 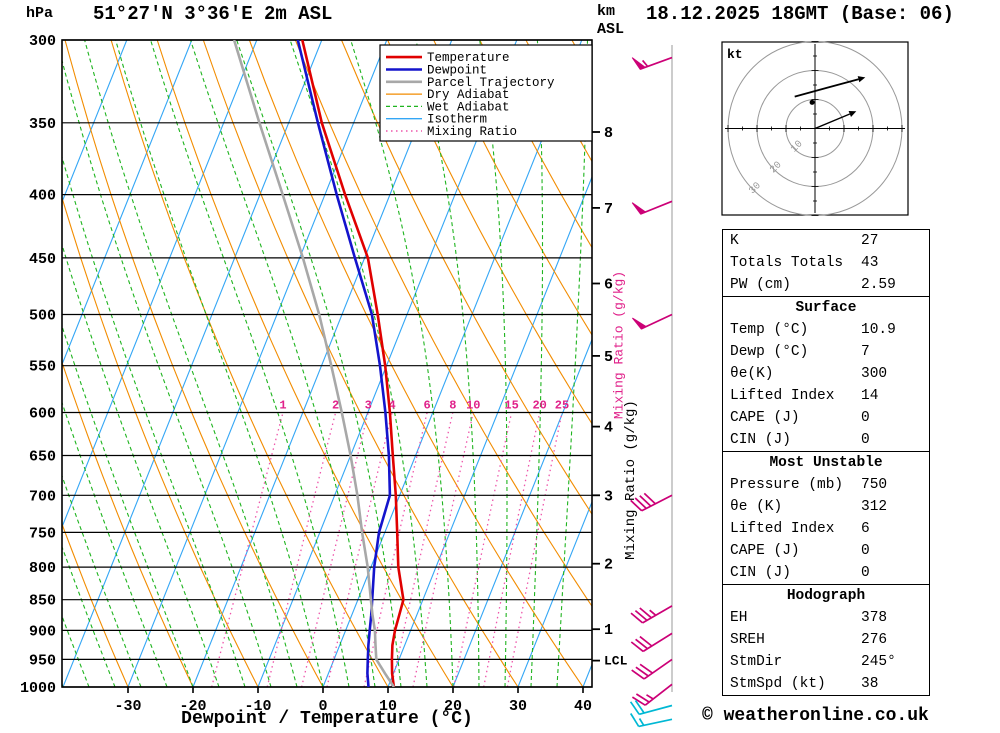 What do you see at coordinates (518, 706) in the screenshot?
I see `svg-text: 30` at bounding box center [518, 706].